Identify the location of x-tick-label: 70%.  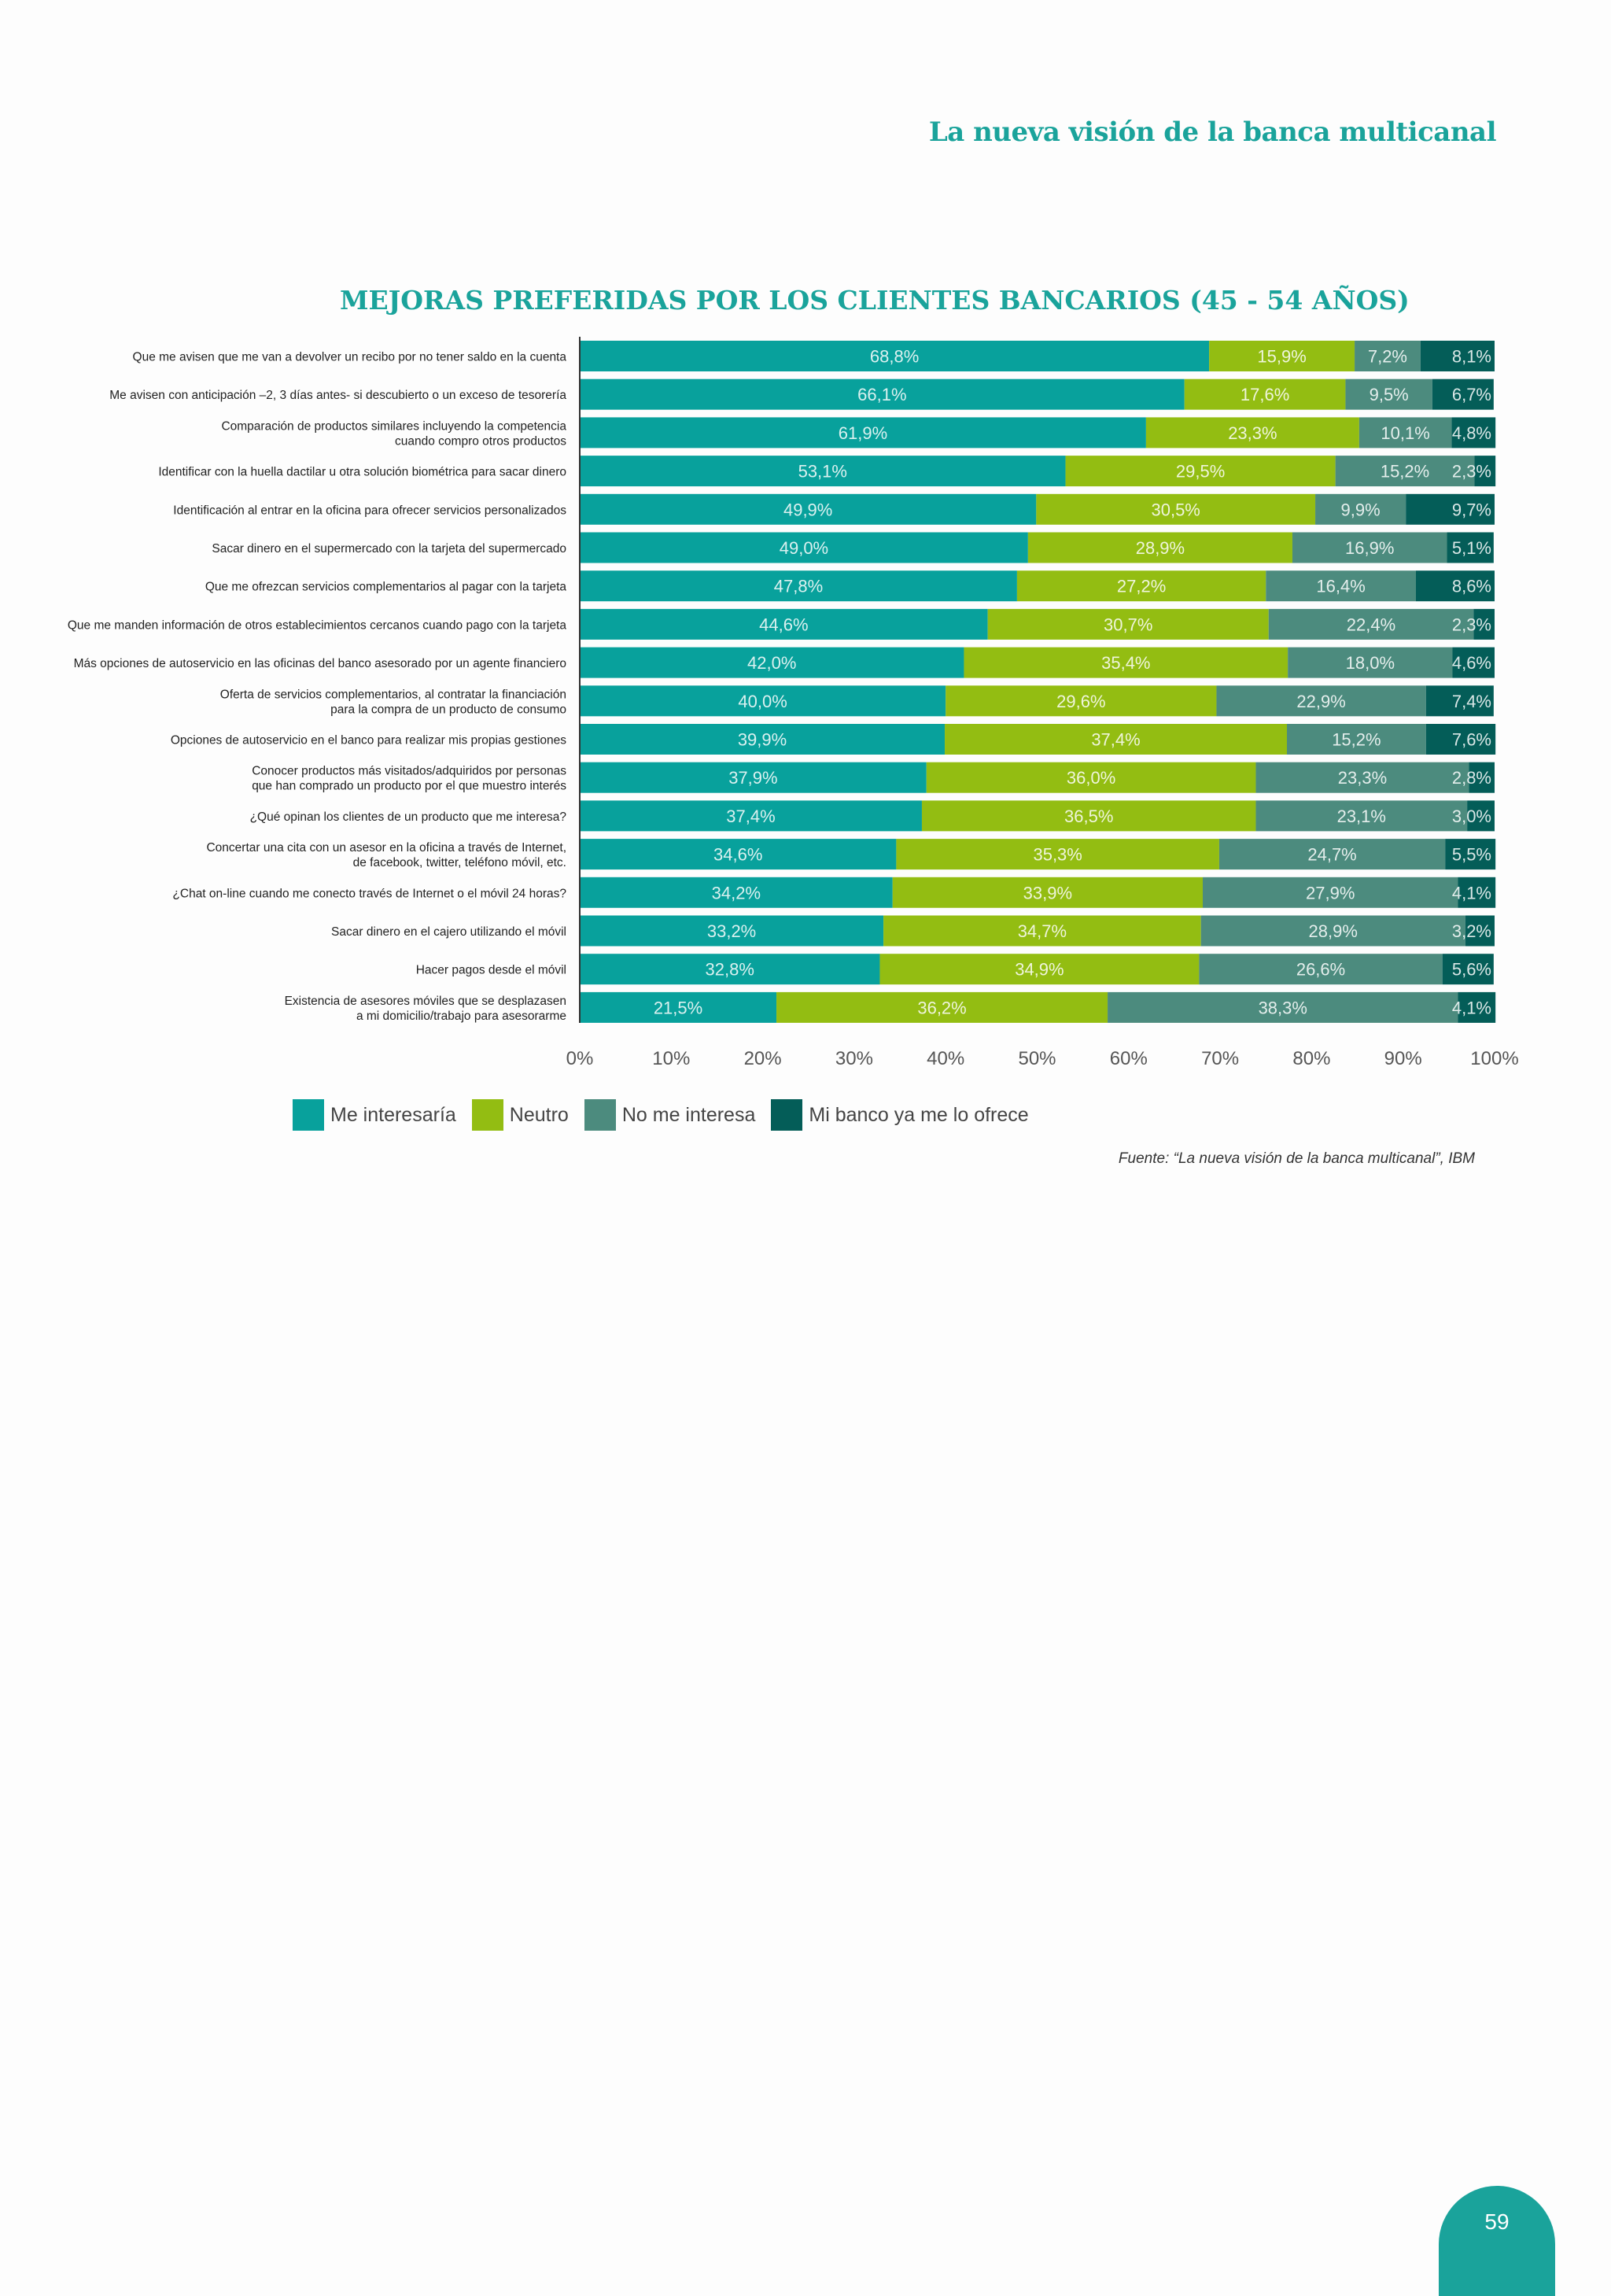
(1220, 1058).